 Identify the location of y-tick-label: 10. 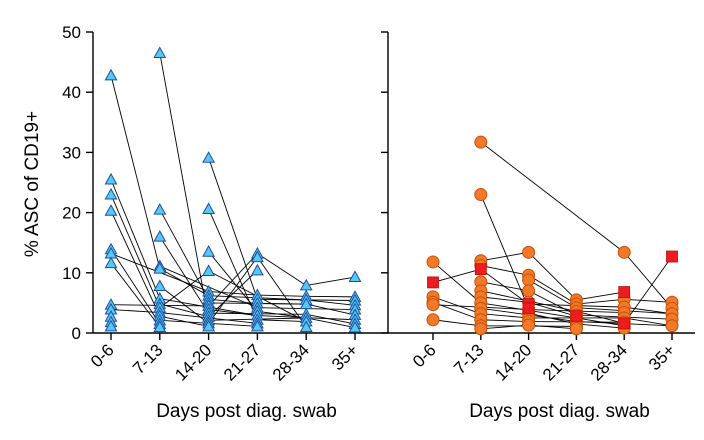
(71, 273).